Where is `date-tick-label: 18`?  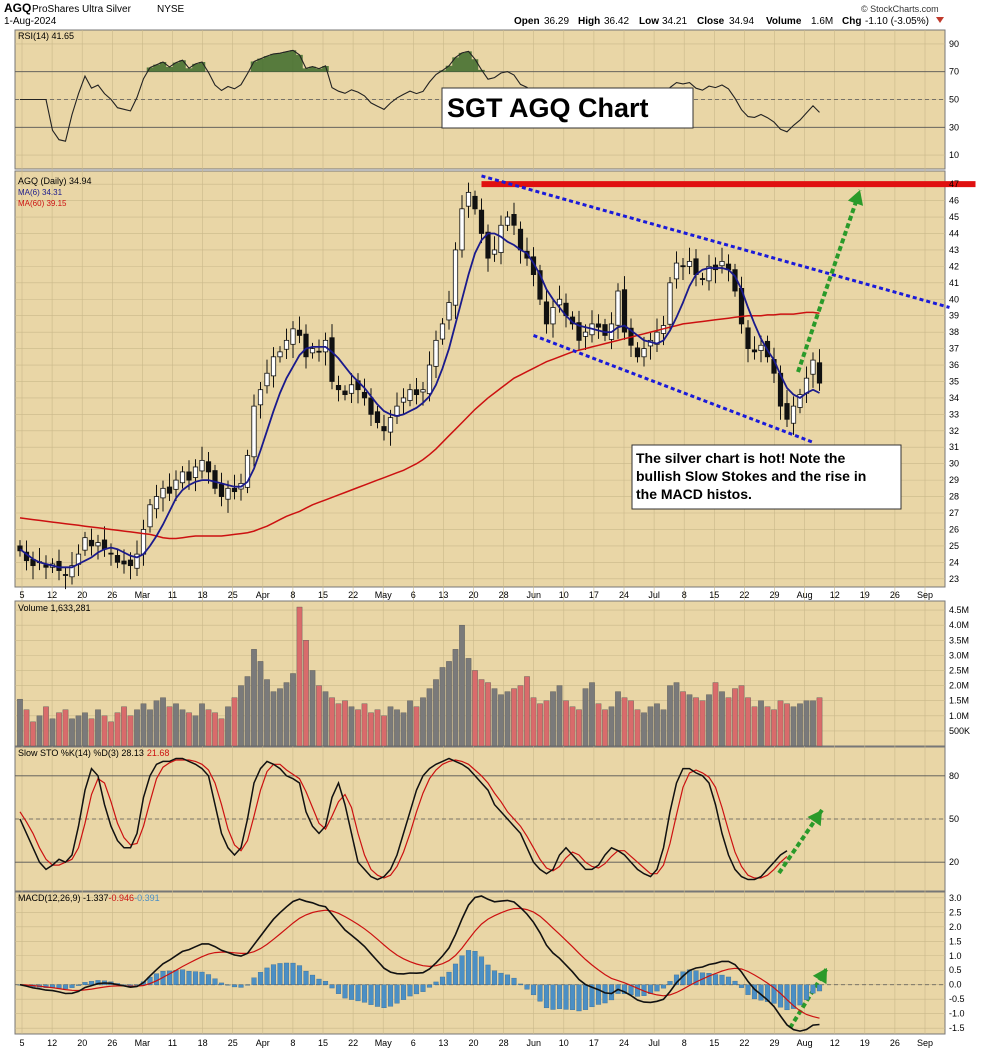 date-tick-label: 18 is located at coordinates (203, 1043).